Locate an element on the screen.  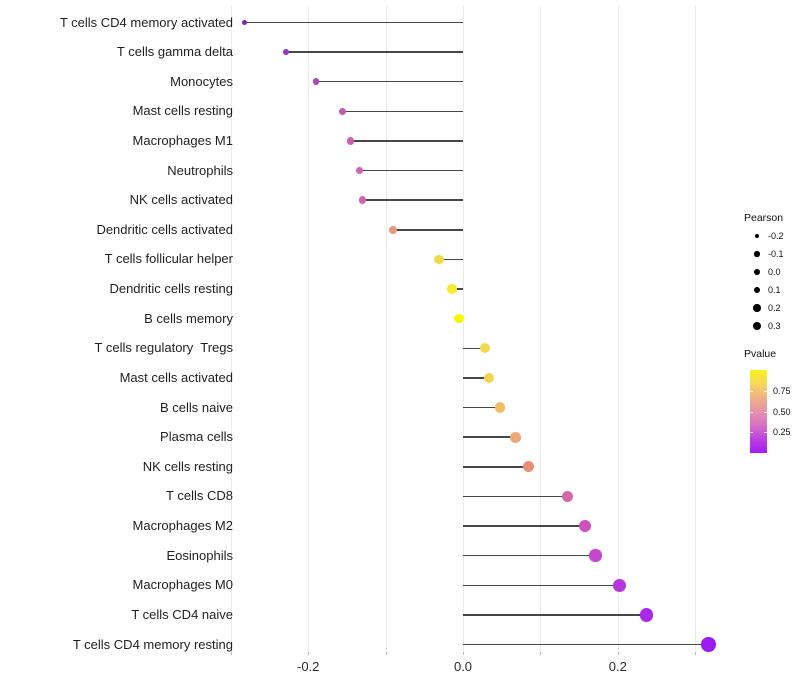
category-label: Plasma cells is located at coordinates (196, 437).